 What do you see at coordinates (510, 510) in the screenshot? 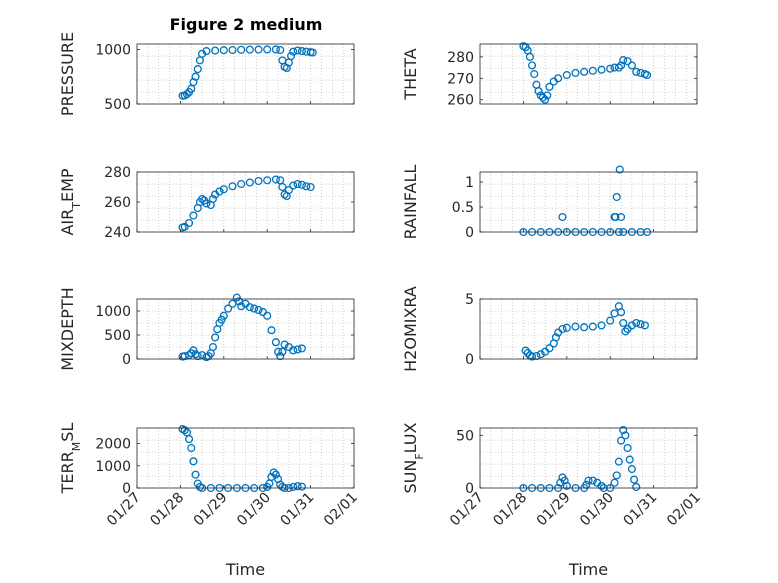
I see `x-tick-label: 01/28` at bounding box center [510, 510].